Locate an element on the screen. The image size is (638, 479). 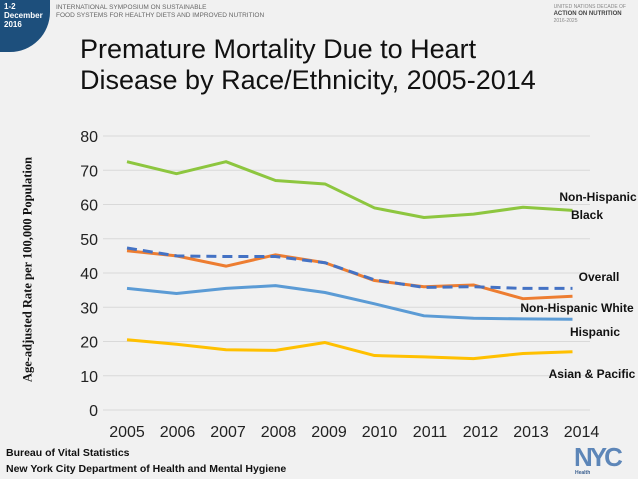
series-label: Non-Hispanic White is located at coordinates (577, 308).